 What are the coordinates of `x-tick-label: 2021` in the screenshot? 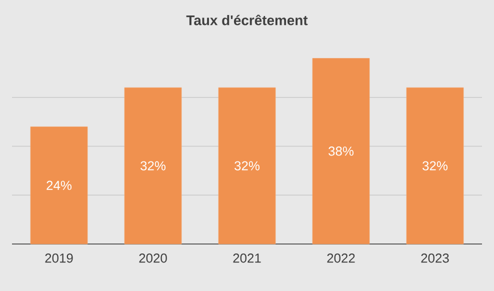 It's located at (247, 258).